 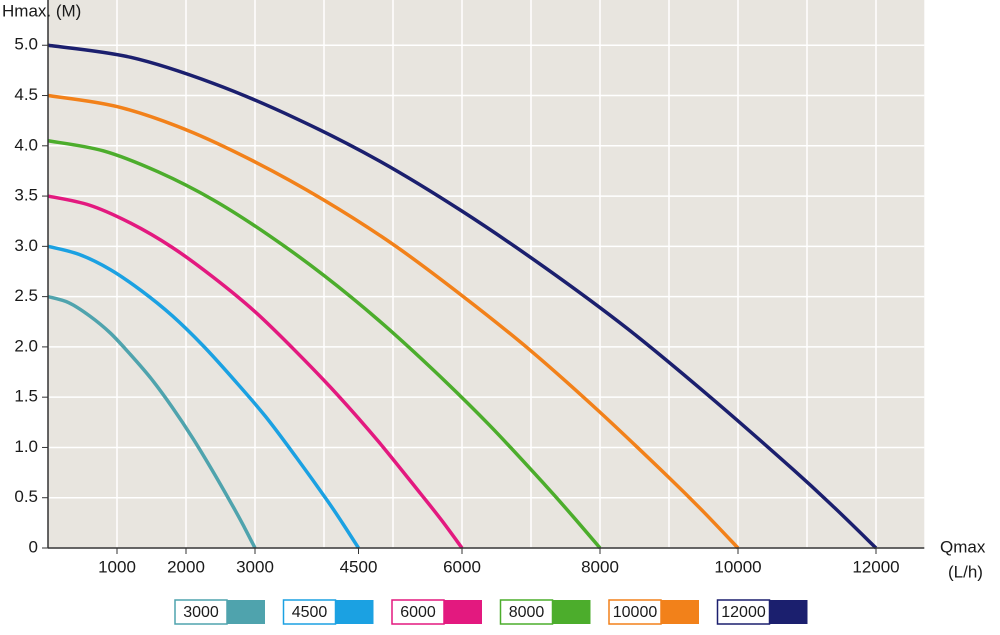 I want to click on y-tick-label: 1.0, so click(x=26, y=446).